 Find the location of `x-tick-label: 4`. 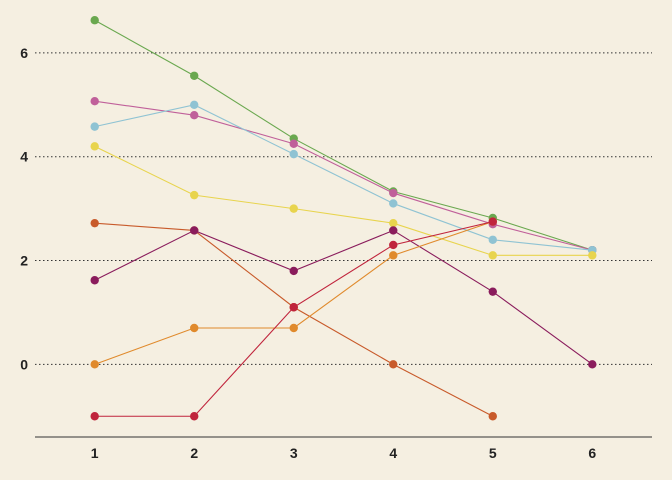

x-tick-label: 4 is located at coordinates (393, 453).